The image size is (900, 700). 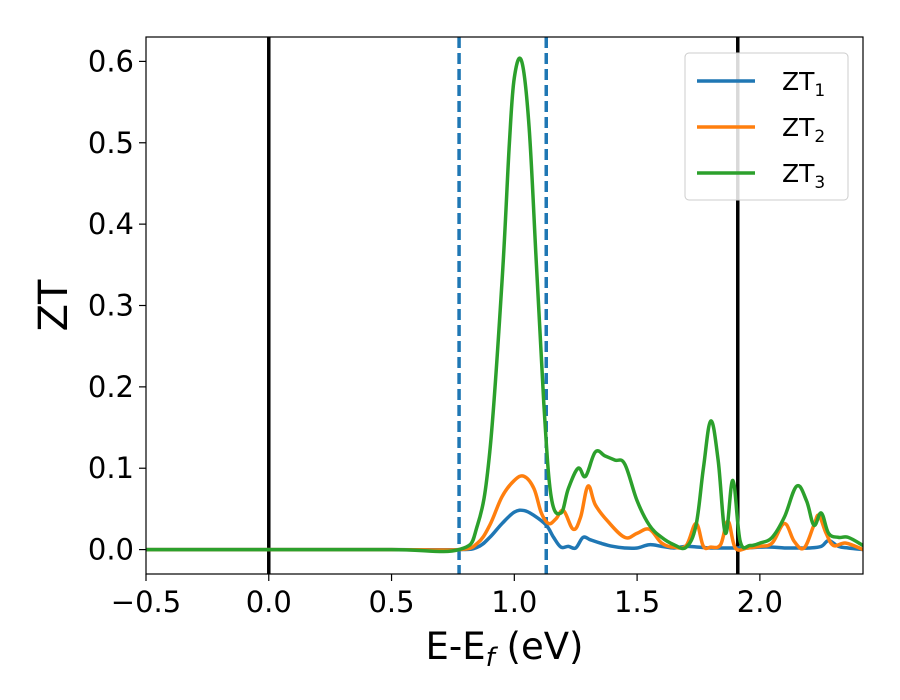 What do you see at coordinates (803, 176) in the screenshot?
I see `legend-label-zt3: ZT3` at bounding box center [803, 176].